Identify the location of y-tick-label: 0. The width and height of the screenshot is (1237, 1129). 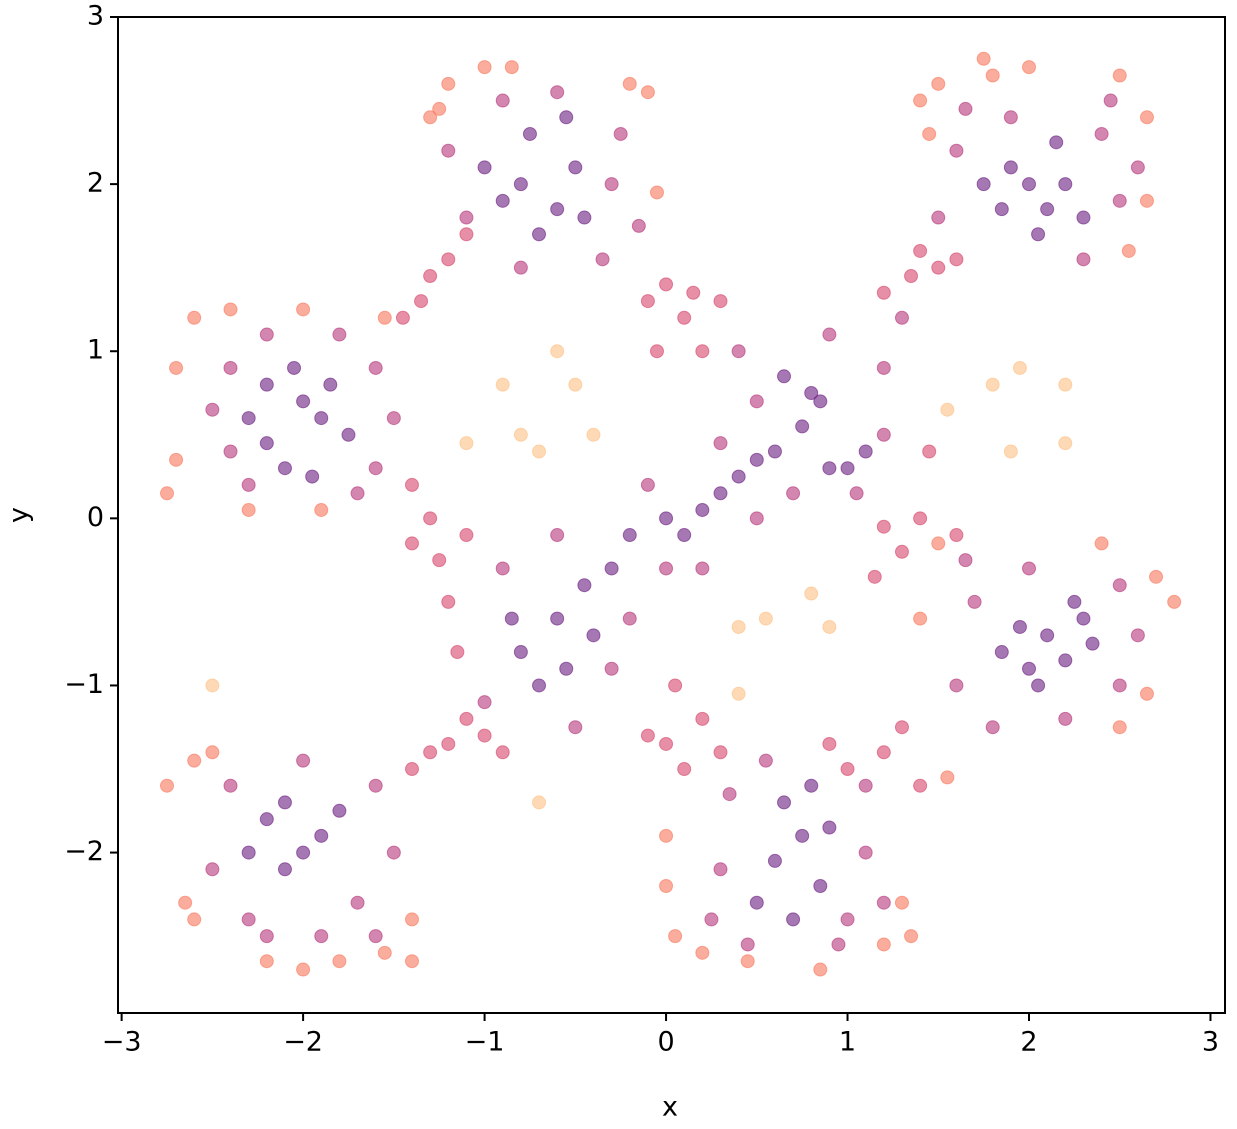
(95, 517).